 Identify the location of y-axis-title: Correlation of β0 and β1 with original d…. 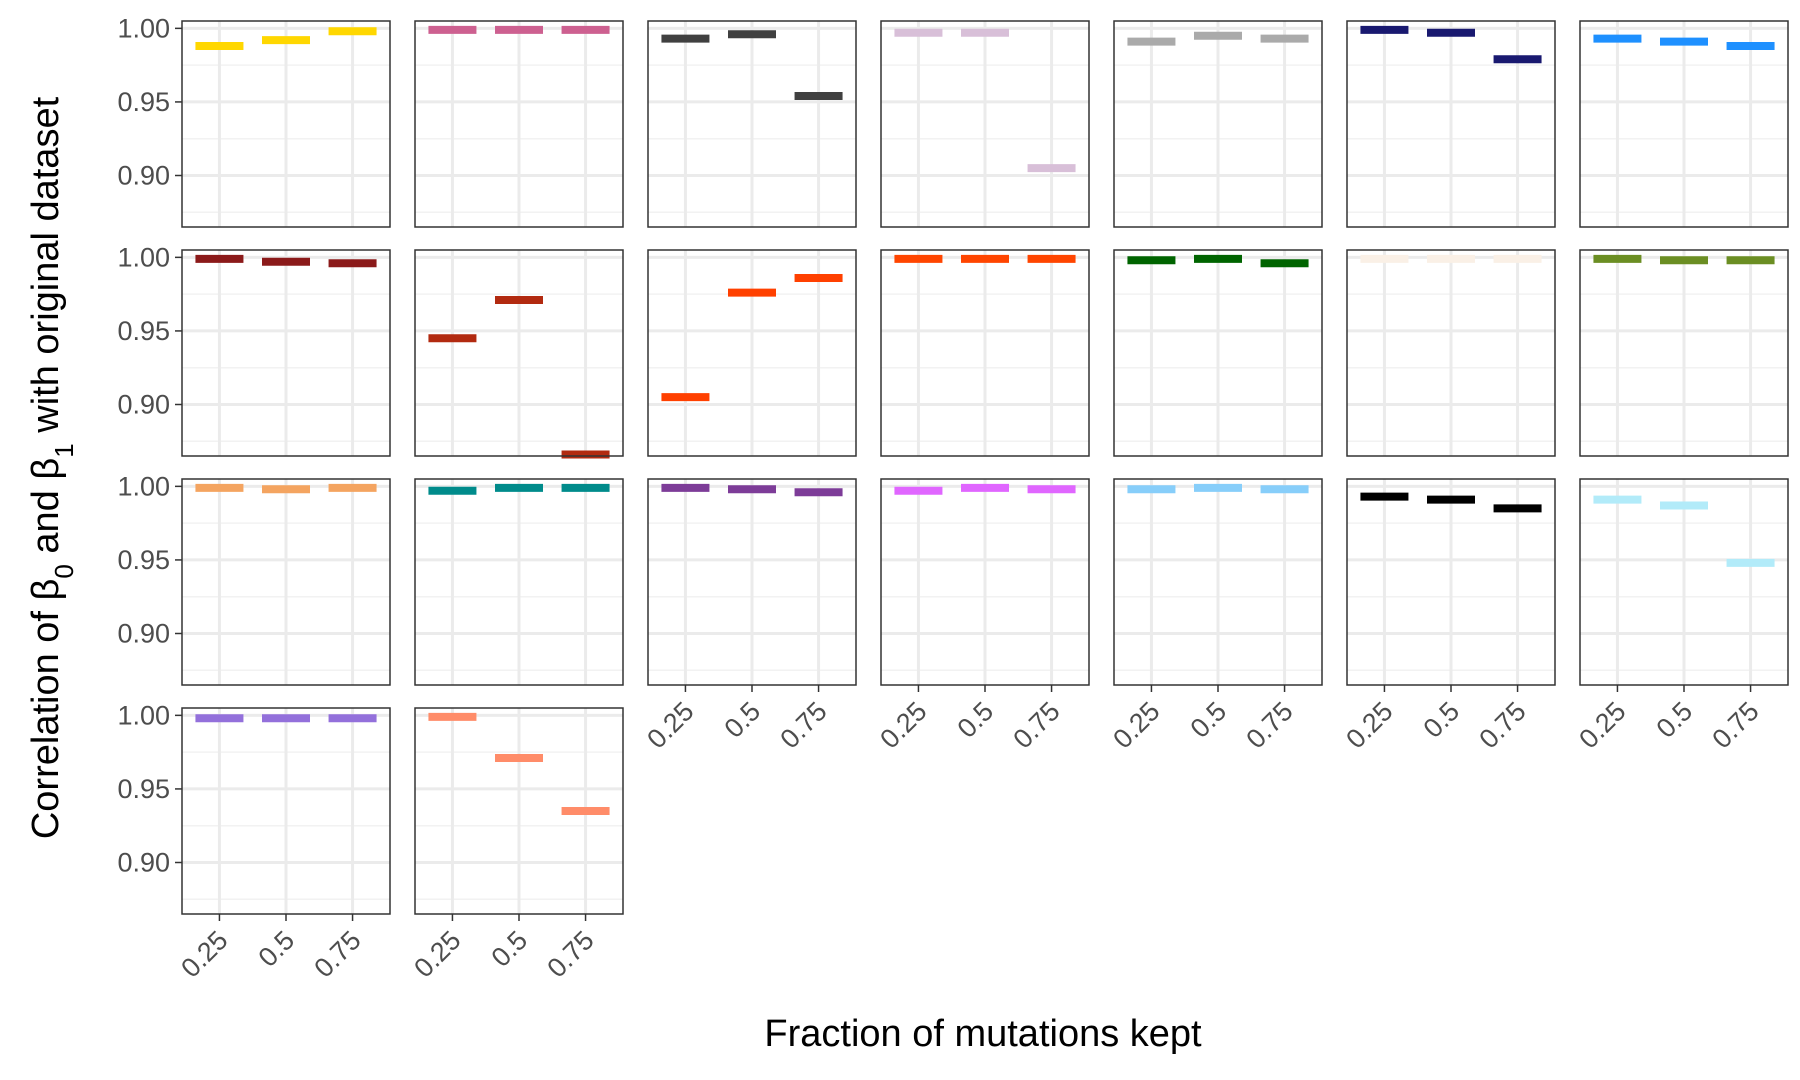
(52, 467).